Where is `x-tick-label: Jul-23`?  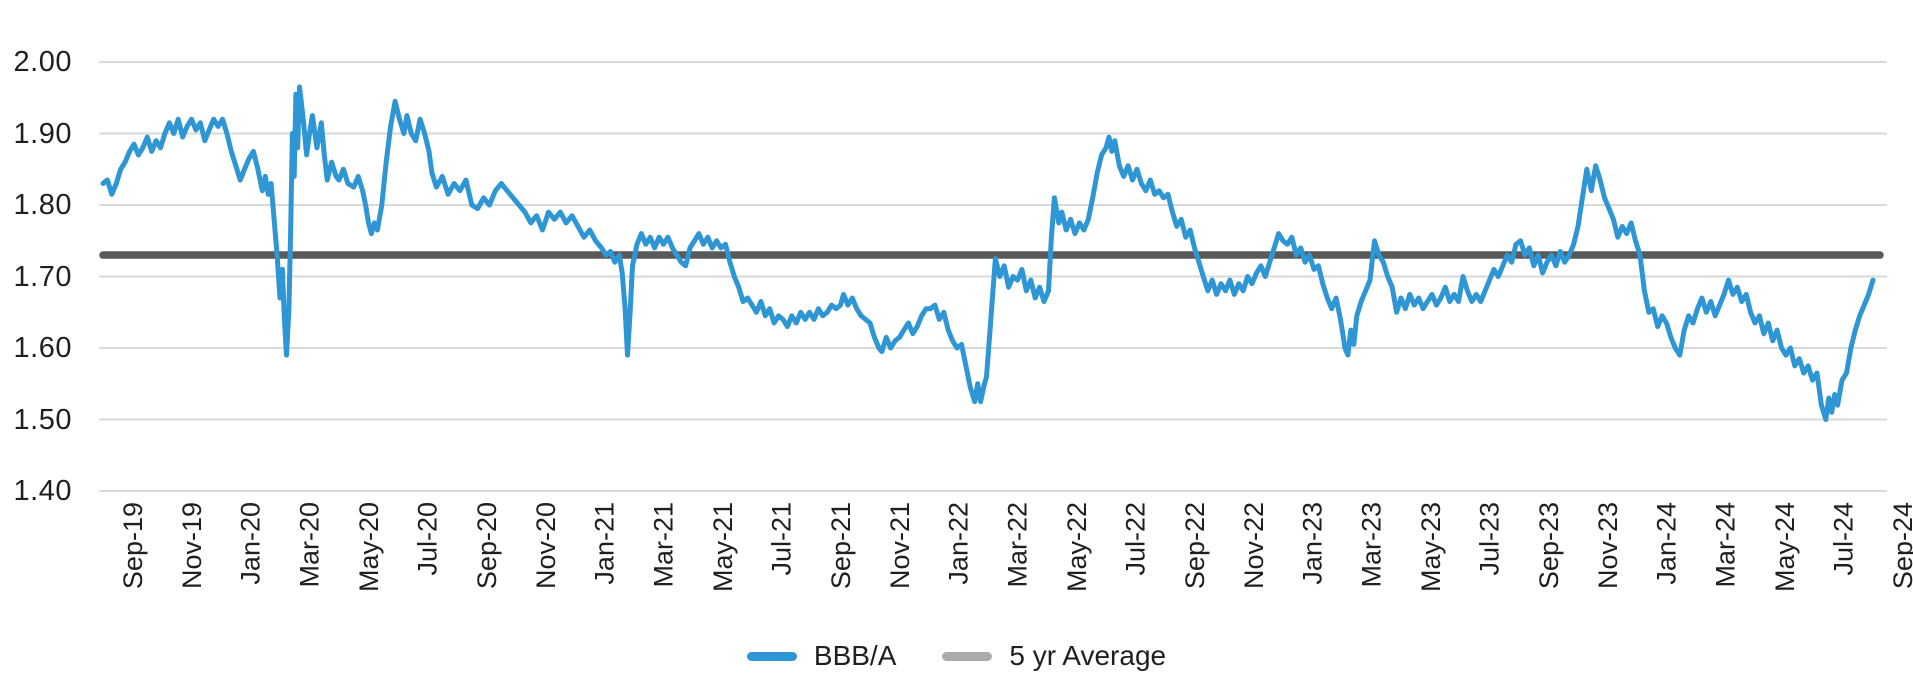
x-tick-label: Jul-23 is located at coordinates (1490, 539).